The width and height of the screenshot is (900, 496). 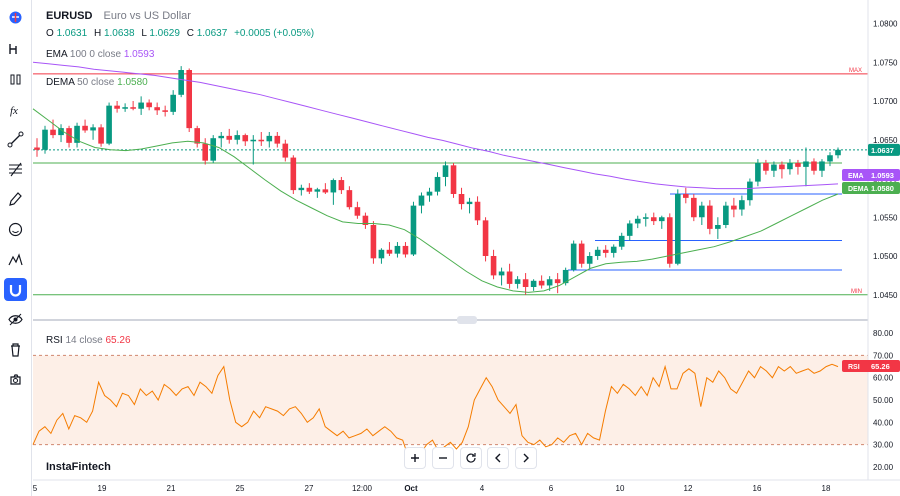 I want to click on pane-resize-handle, so click(x=467, y=320).